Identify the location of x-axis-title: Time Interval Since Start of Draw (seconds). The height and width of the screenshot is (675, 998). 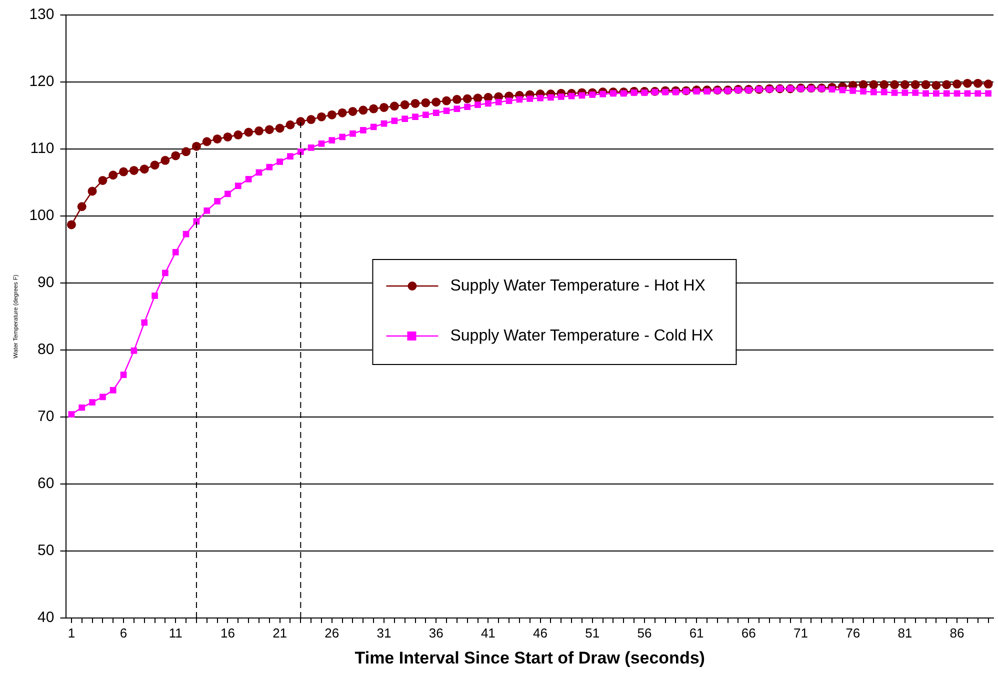
(529, 658).